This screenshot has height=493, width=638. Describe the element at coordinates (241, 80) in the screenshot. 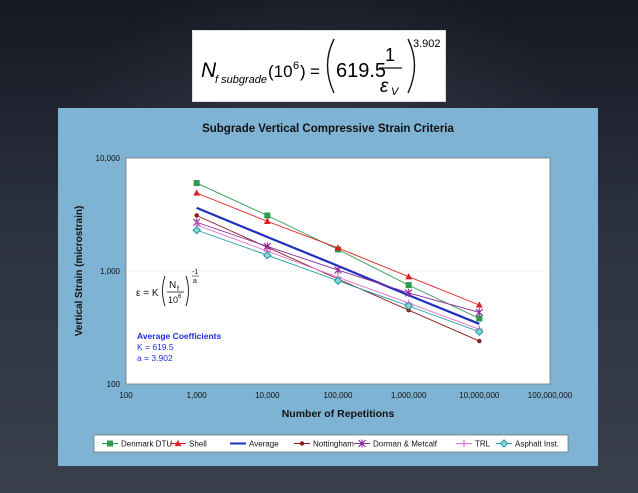

I see `formula-lhs-subscript: f subgrade` at that location.